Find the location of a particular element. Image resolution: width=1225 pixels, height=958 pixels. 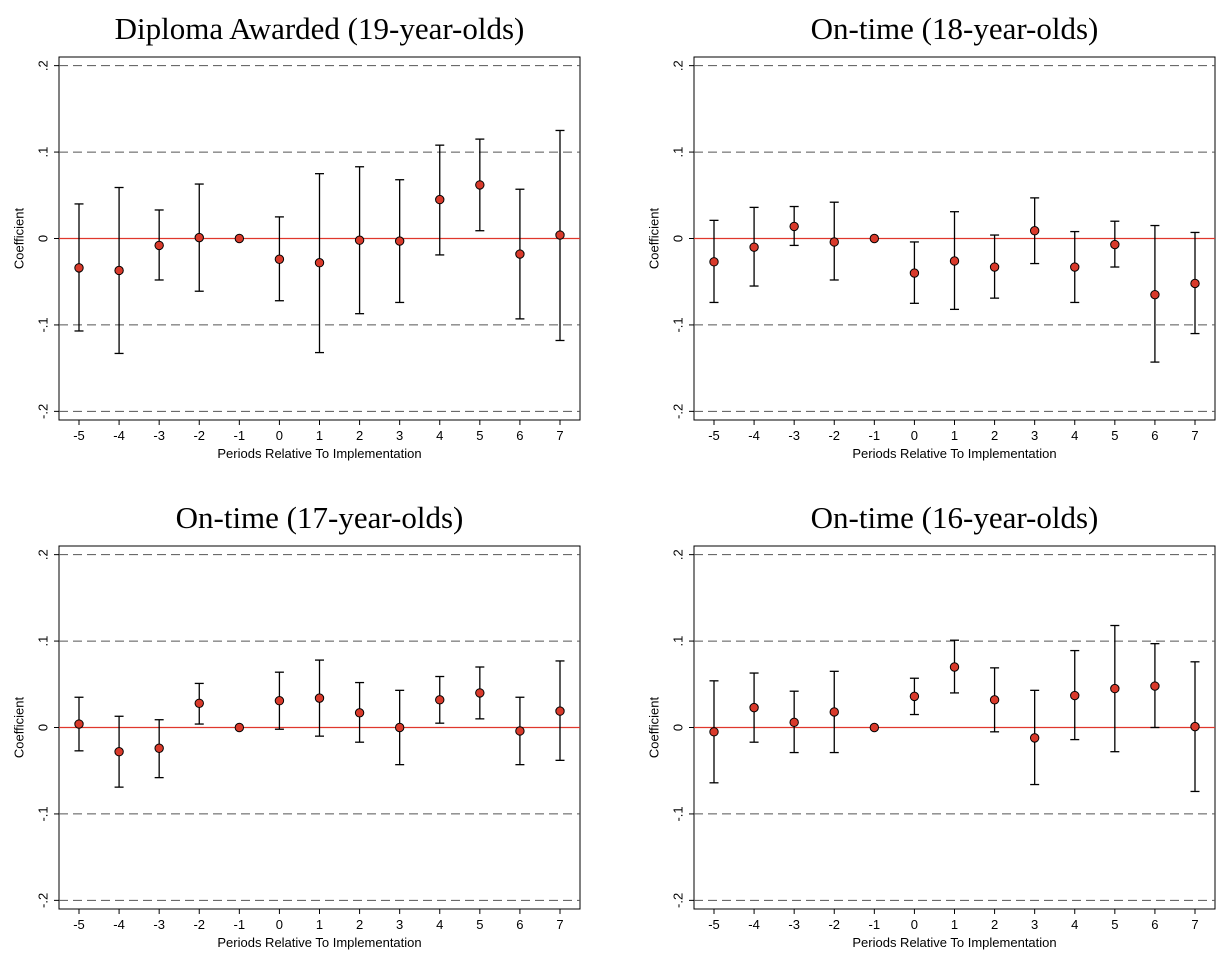

x-tick-label: 2 is located at coordinates (994, 924).